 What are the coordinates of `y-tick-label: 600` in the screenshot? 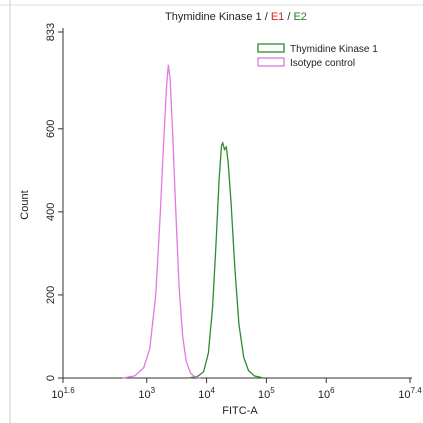 It's located at (51, 129).